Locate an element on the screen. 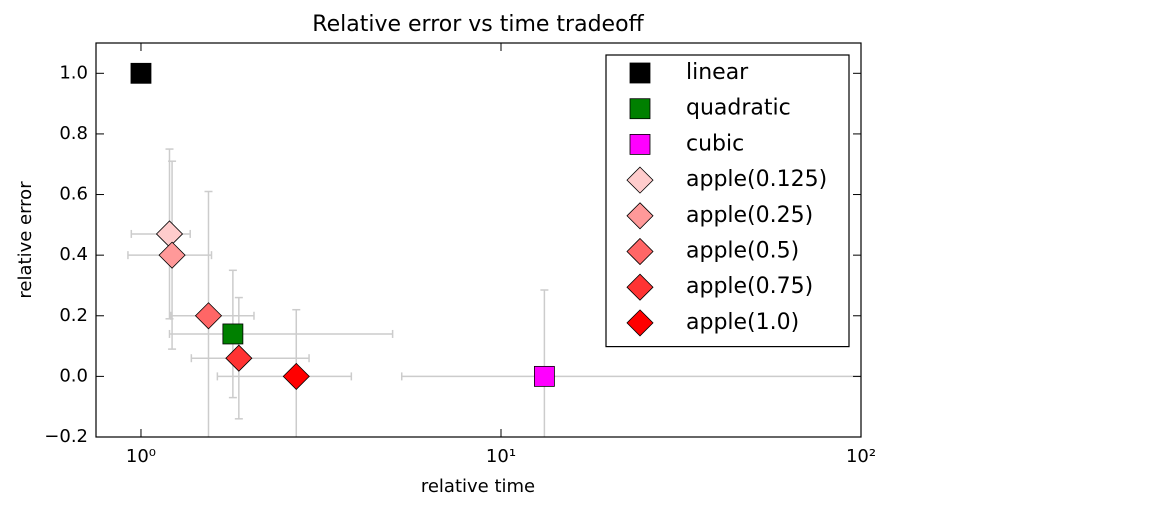  x-tick-label: 10⁰ is located at coordinates (141, 456).